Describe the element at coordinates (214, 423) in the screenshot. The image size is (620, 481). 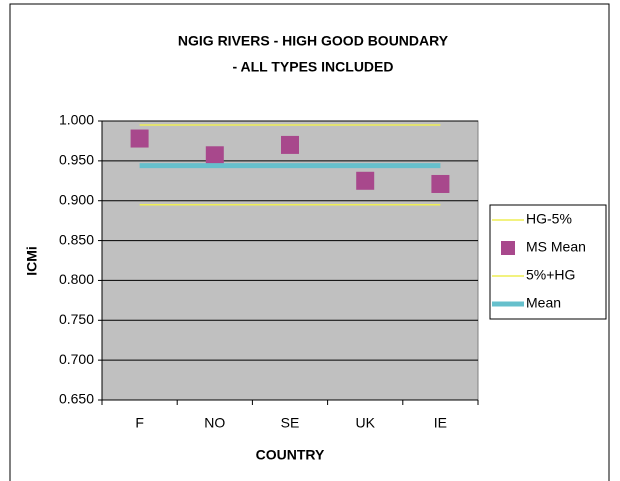
I see `x-tick-label: NO` at that location.